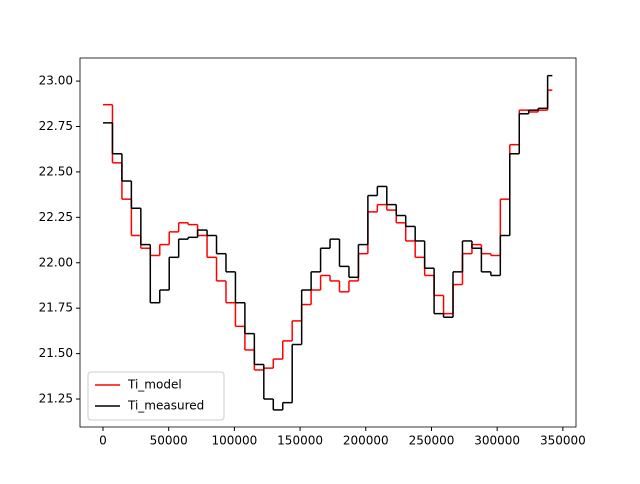  Describe the element at coordinates (300, 441) in the screenshot. I see `x-tick-label: 150000` at that location.